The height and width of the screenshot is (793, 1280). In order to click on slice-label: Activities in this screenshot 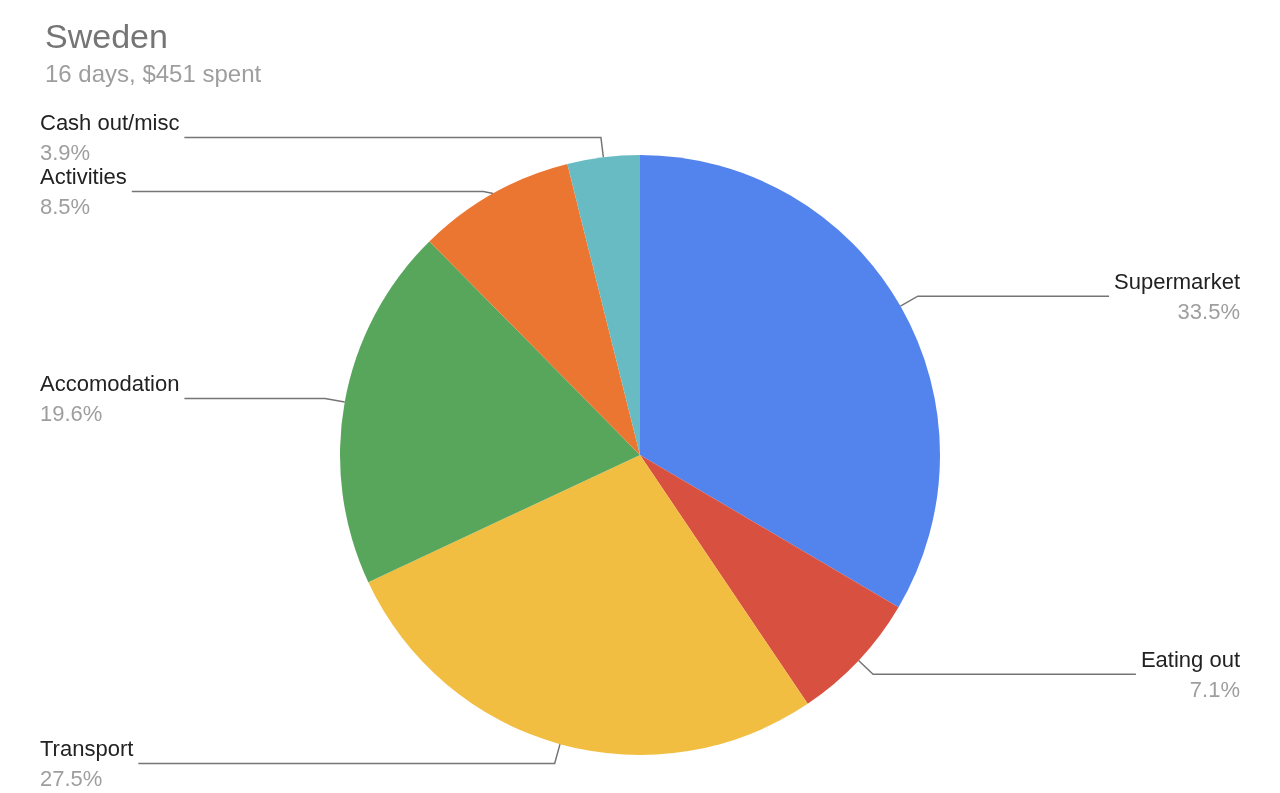, I will do `click(83, 176)`.